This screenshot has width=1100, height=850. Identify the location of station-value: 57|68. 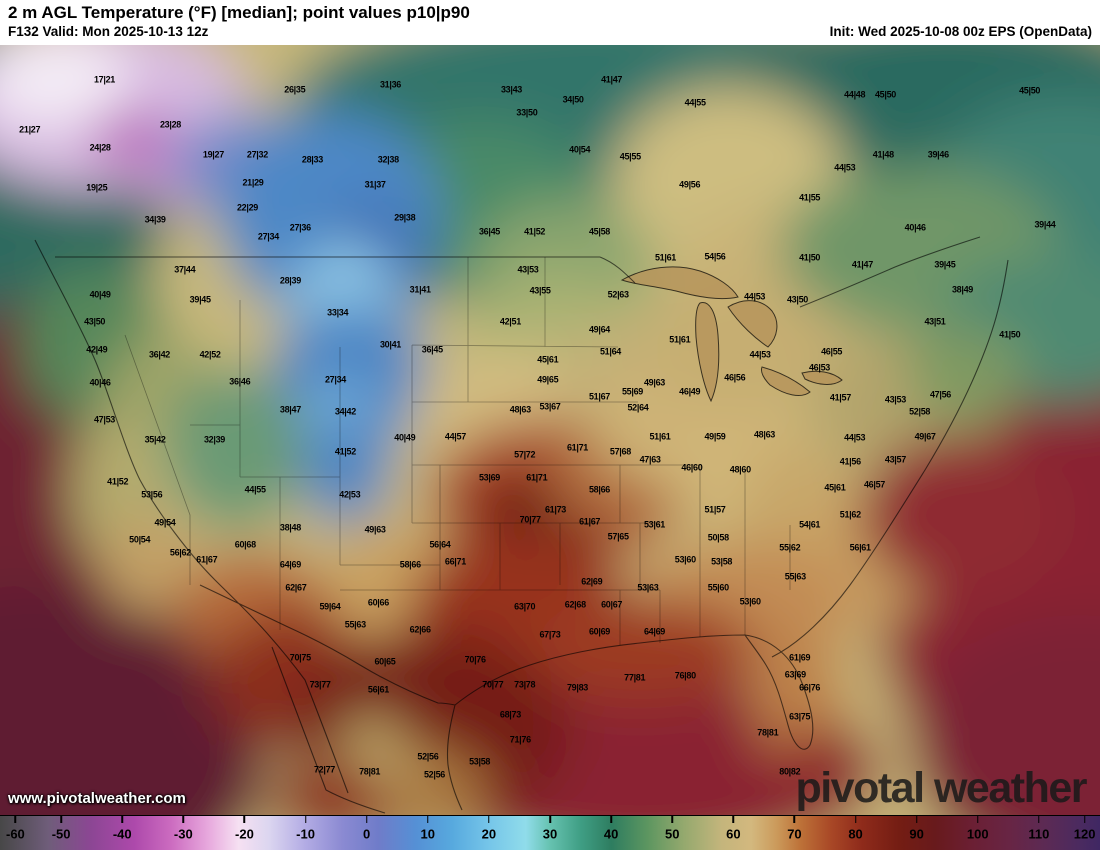
(620, 451).